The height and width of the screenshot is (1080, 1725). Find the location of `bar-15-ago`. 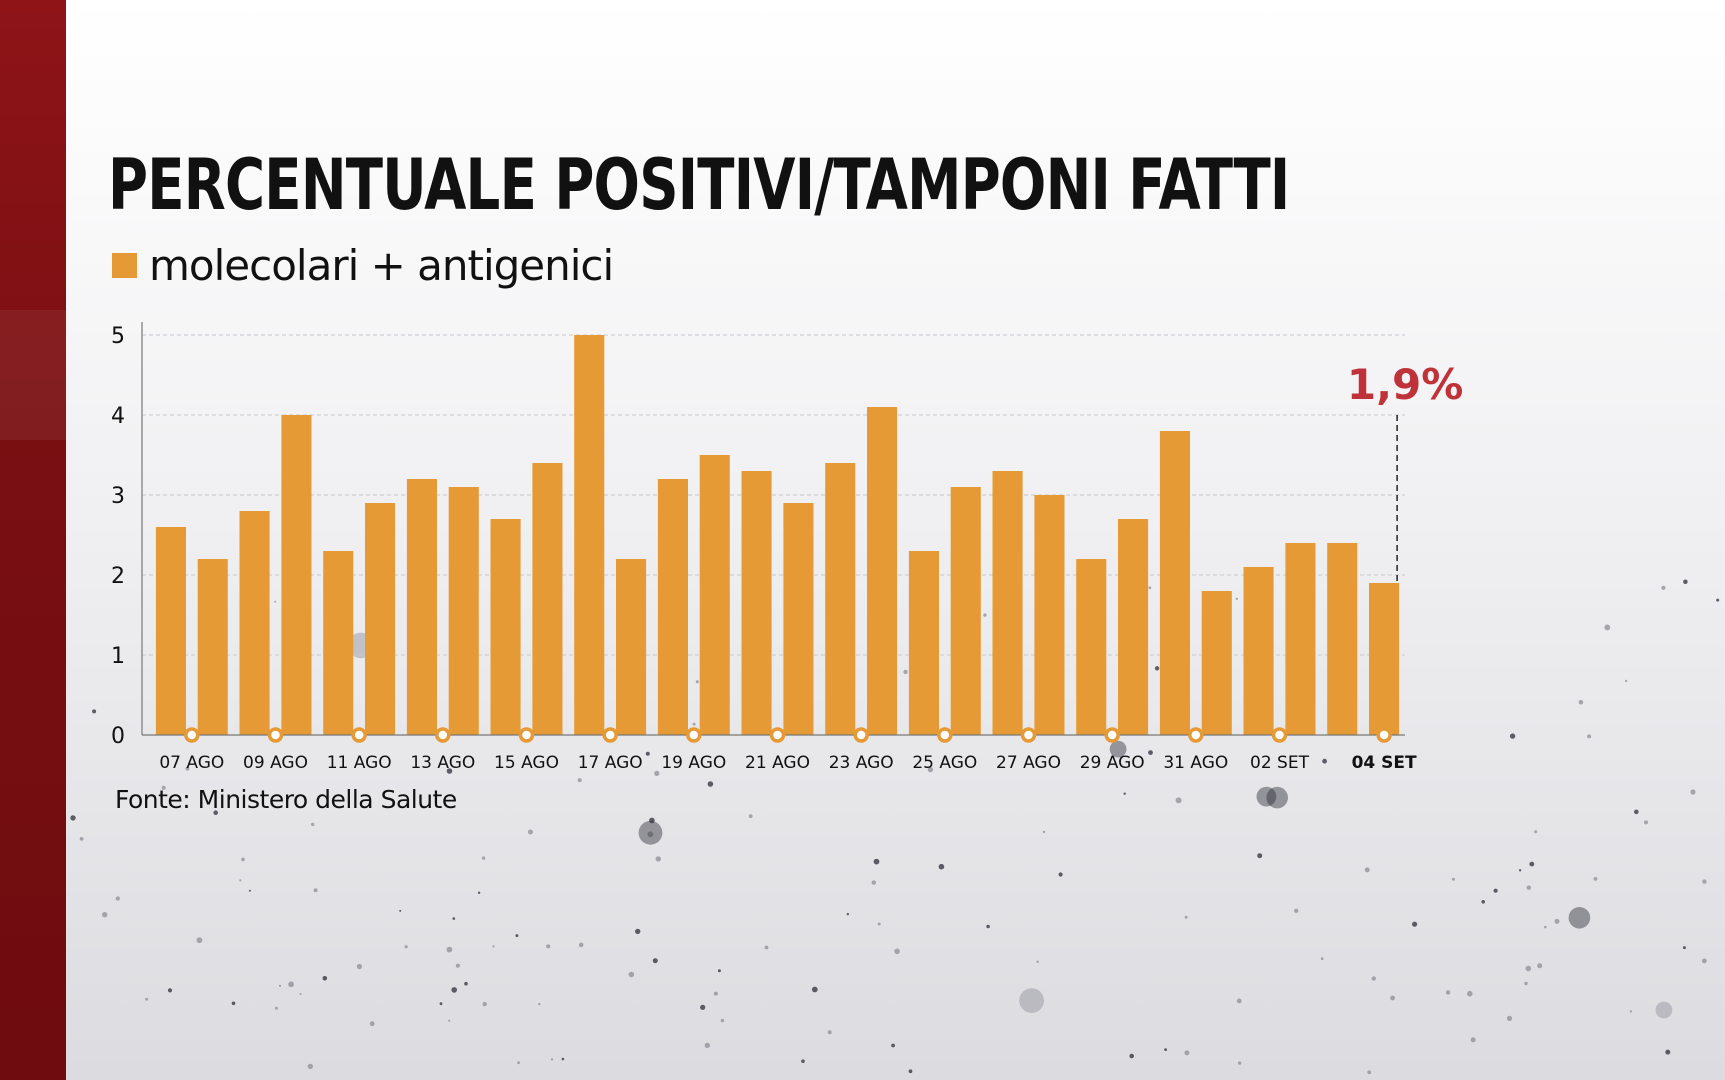

bar-15-ago is located at coordinates (547, 599).